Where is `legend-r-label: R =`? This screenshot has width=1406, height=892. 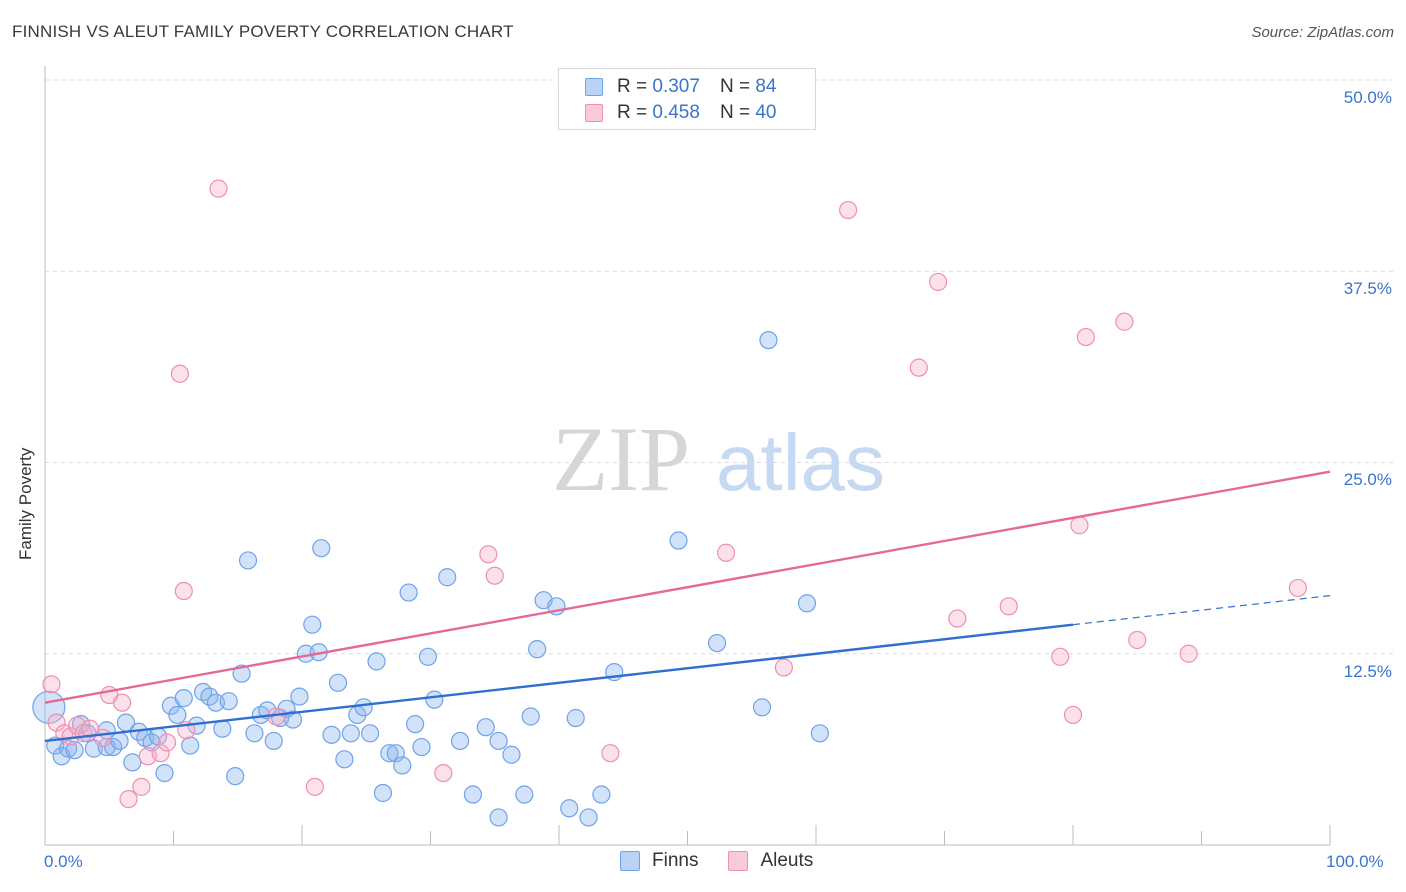 legend-r-label: R = is located at coordinates (632, 86).